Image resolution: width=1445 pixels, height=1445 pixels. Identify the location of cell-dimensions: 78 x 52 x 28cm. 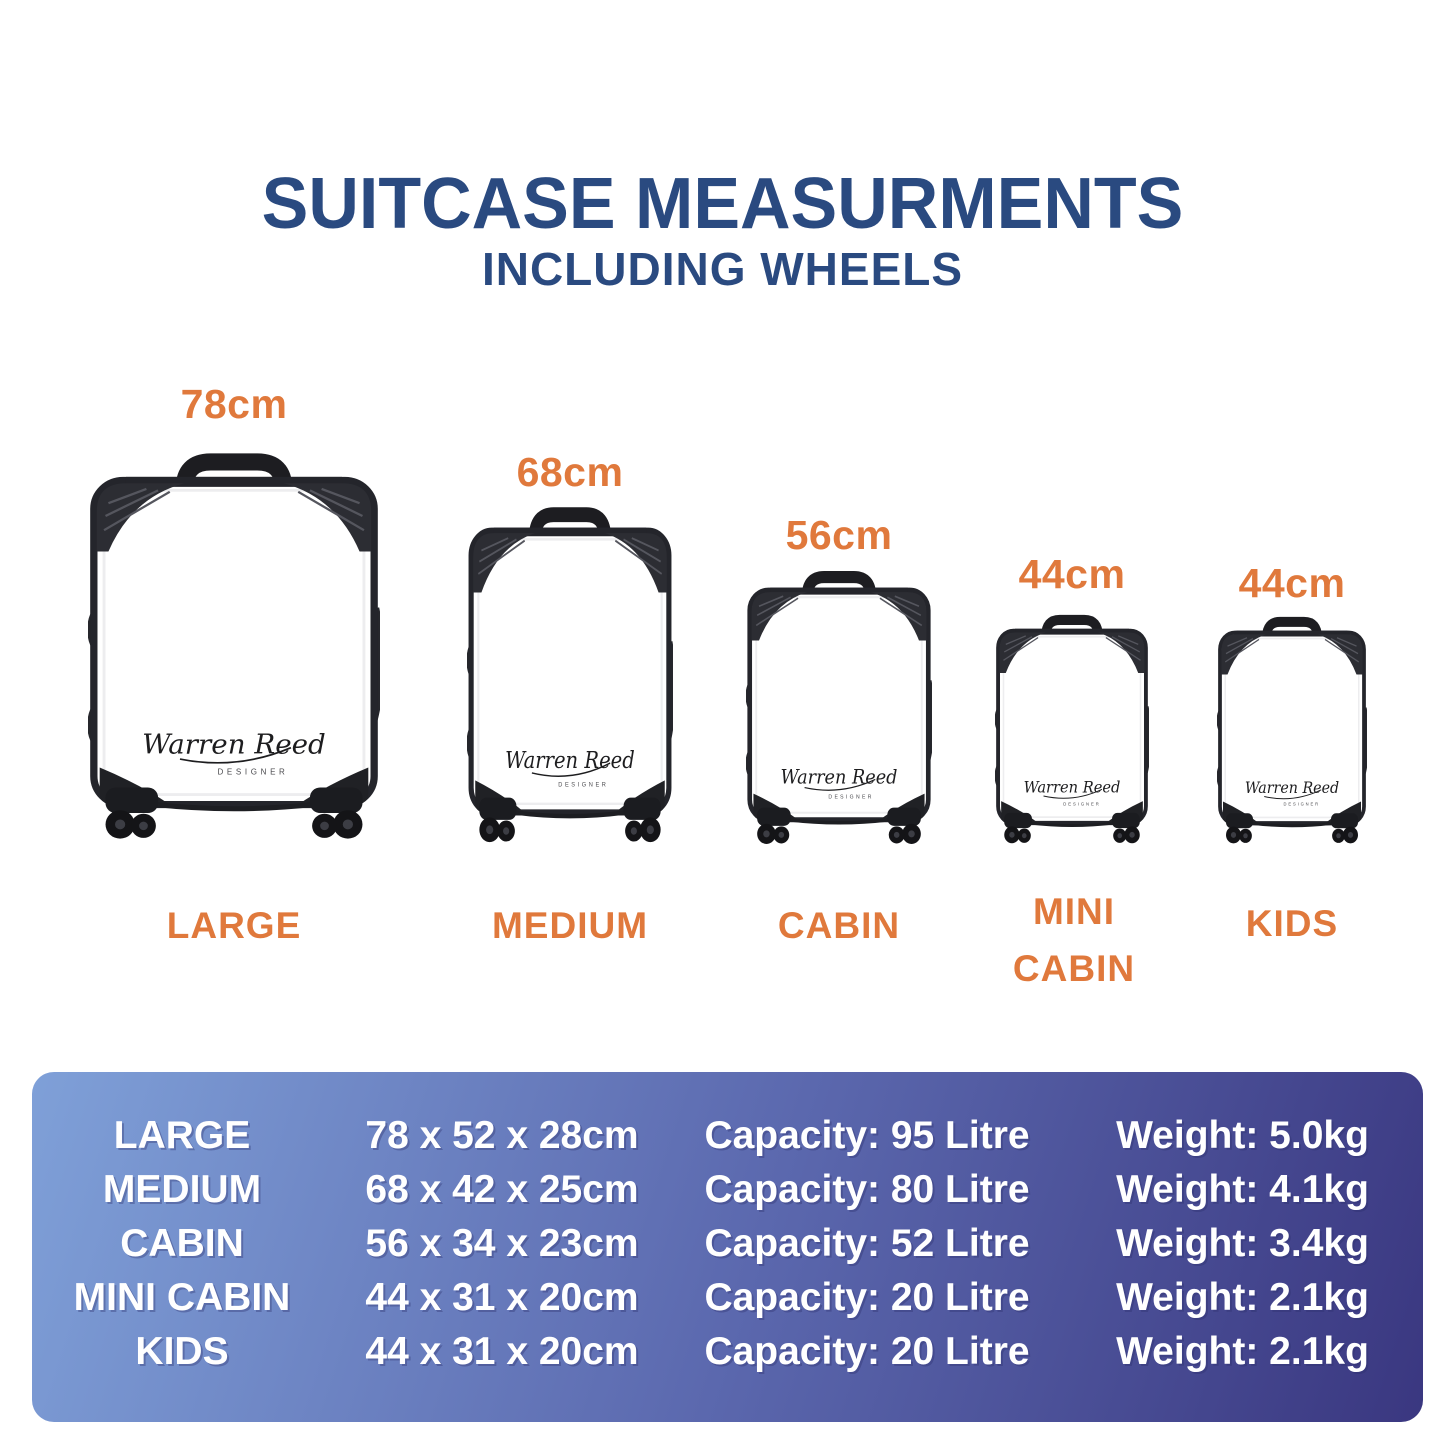
(502, 1135).